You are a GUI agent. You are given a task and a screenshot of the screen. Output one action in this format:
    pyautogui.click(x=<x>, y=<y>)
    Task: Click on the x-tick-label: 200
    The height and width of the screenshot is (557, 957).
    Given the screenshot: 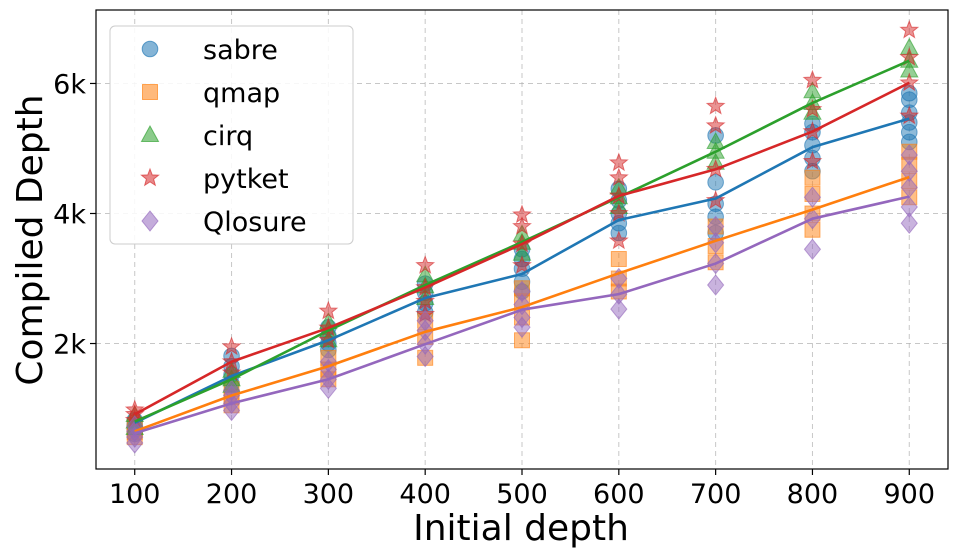 What is the action you would take?
    pyautogui.click(x=232, y=494)
    